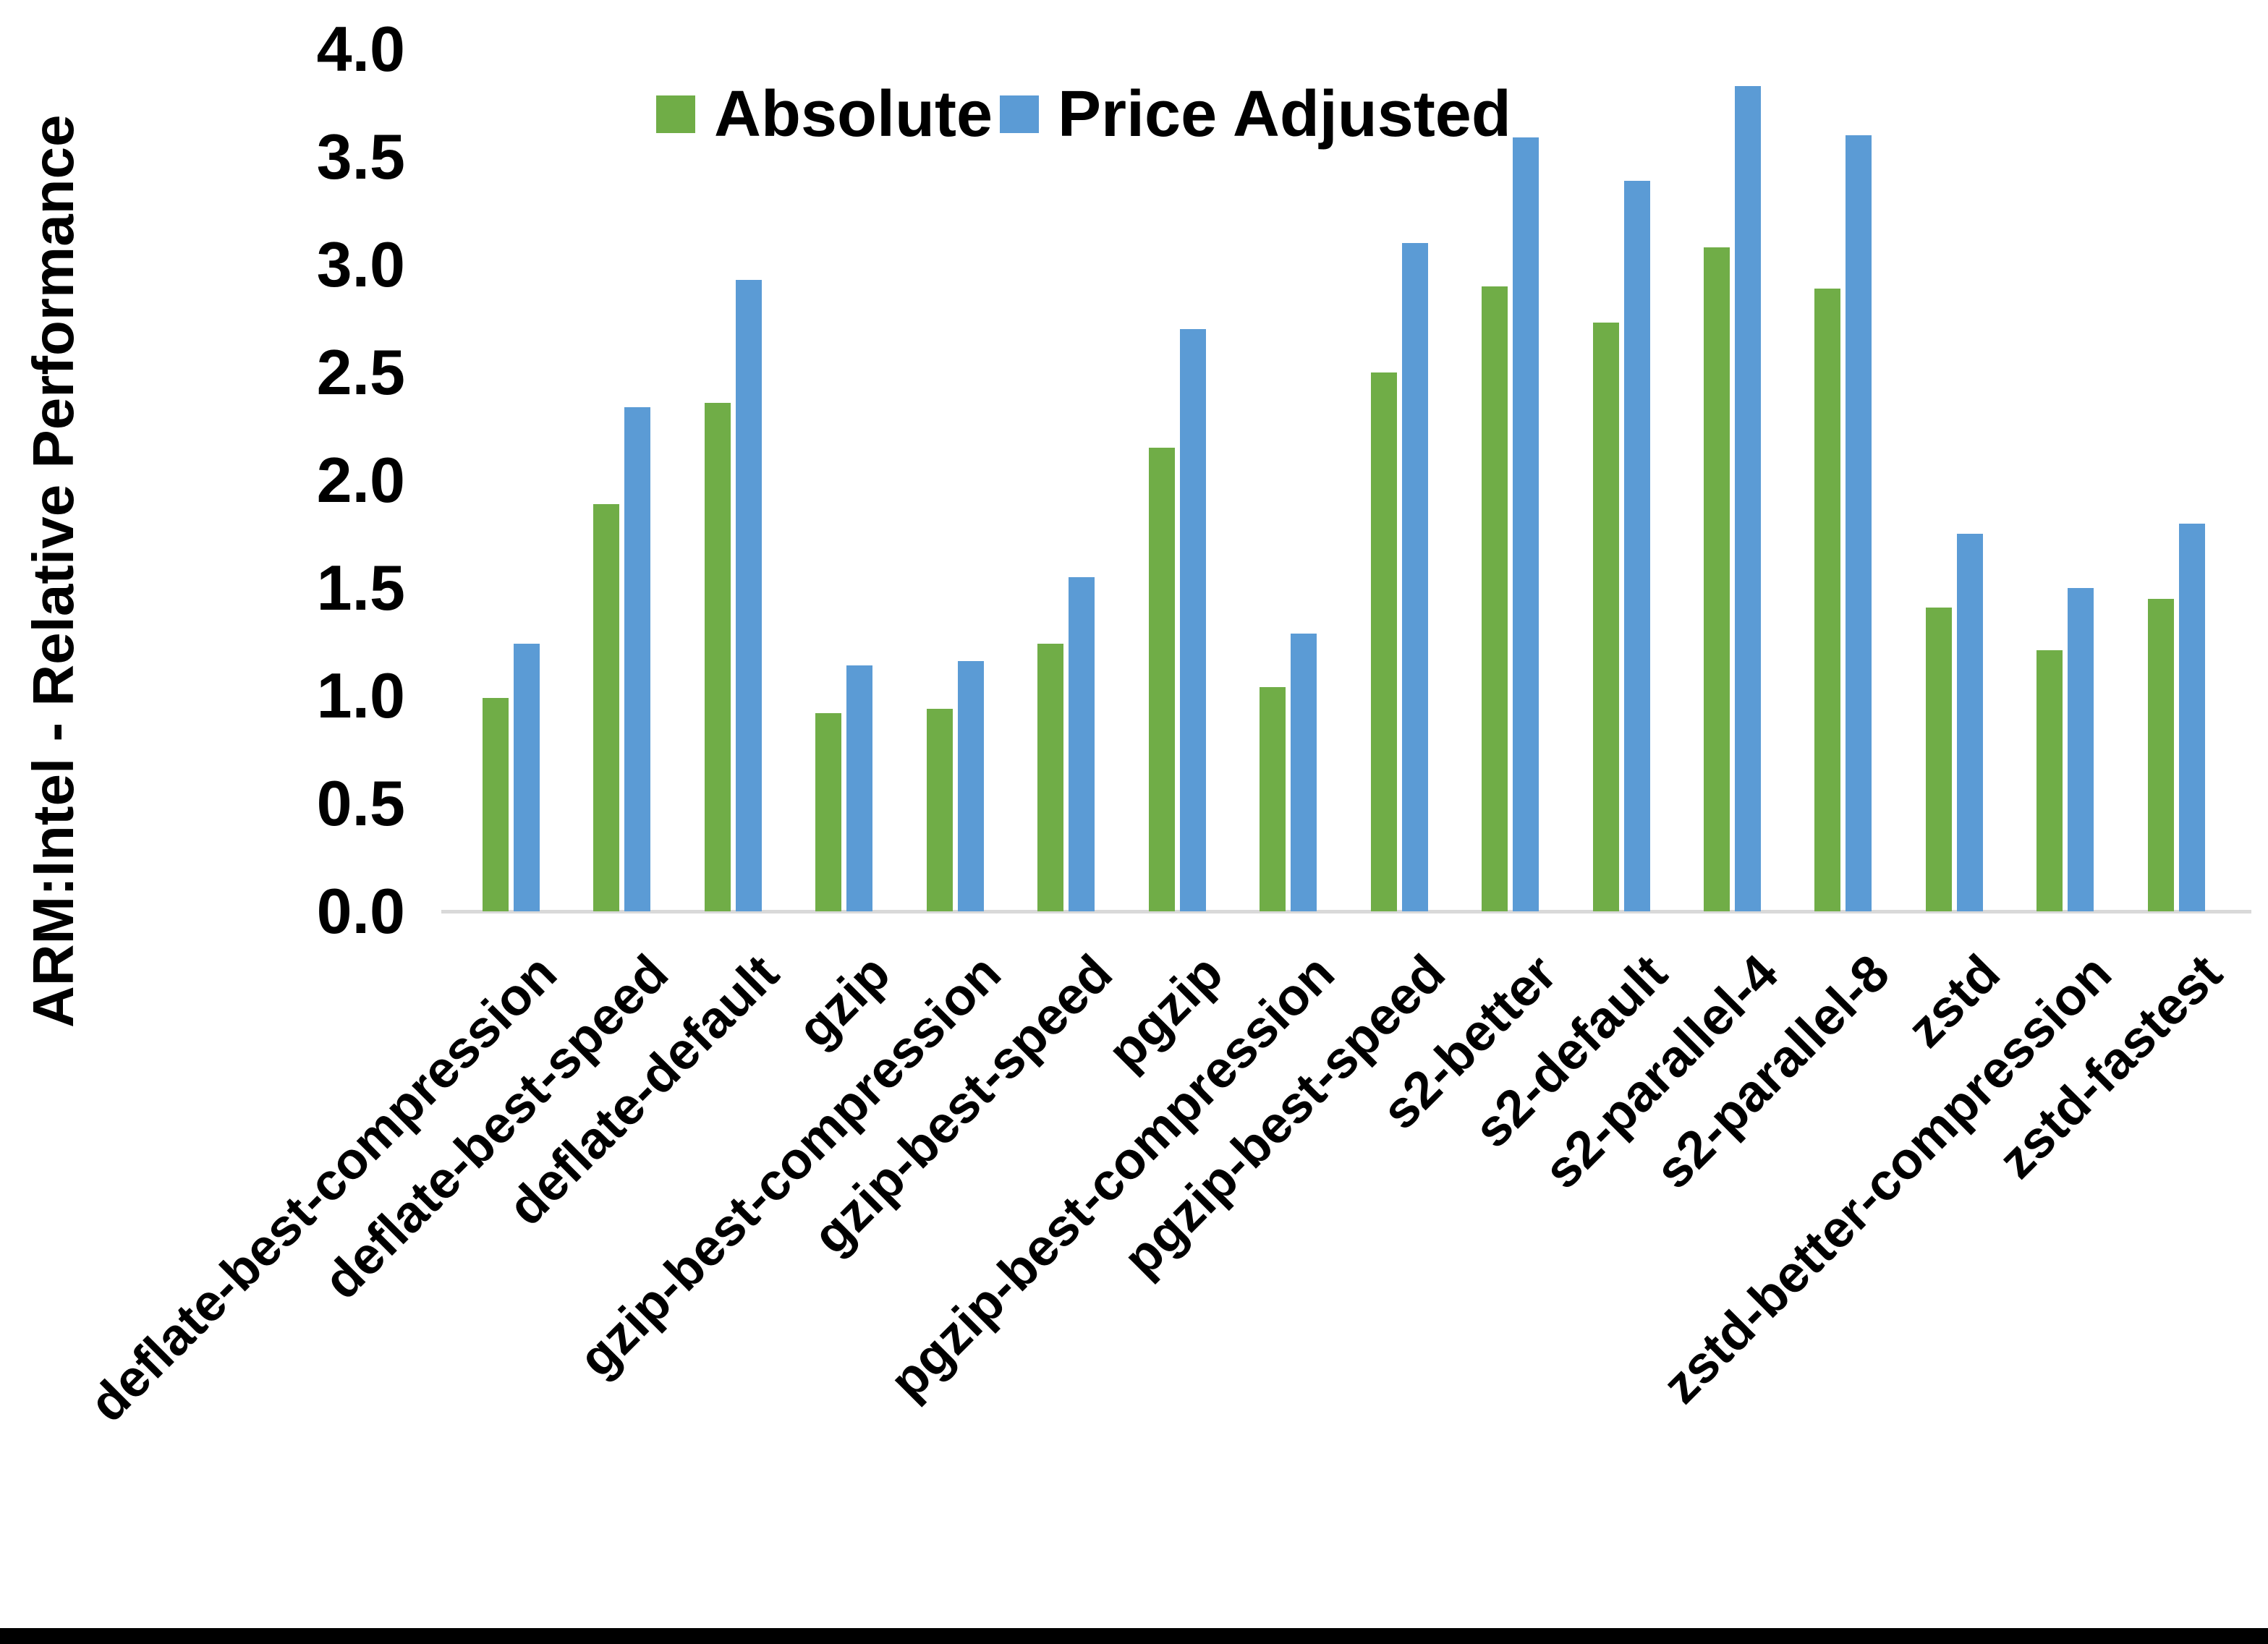 The height and width of the screenshot is (1644, 2268). Describe the element at coordinates (360, 695) in the screenshot. I see `y-tick-label-1.0: 1.0` at that location.